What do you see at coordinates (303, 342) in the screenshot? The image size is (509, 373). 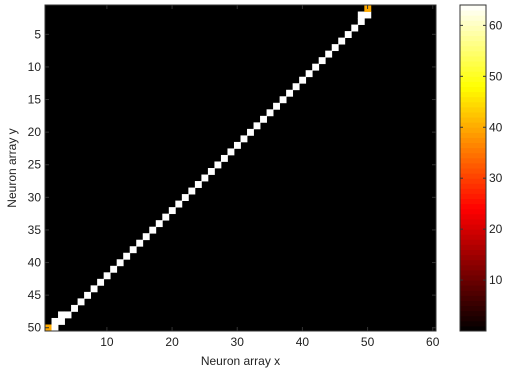 I see `x-tick-label: 40` at bounding box center [303, 342].